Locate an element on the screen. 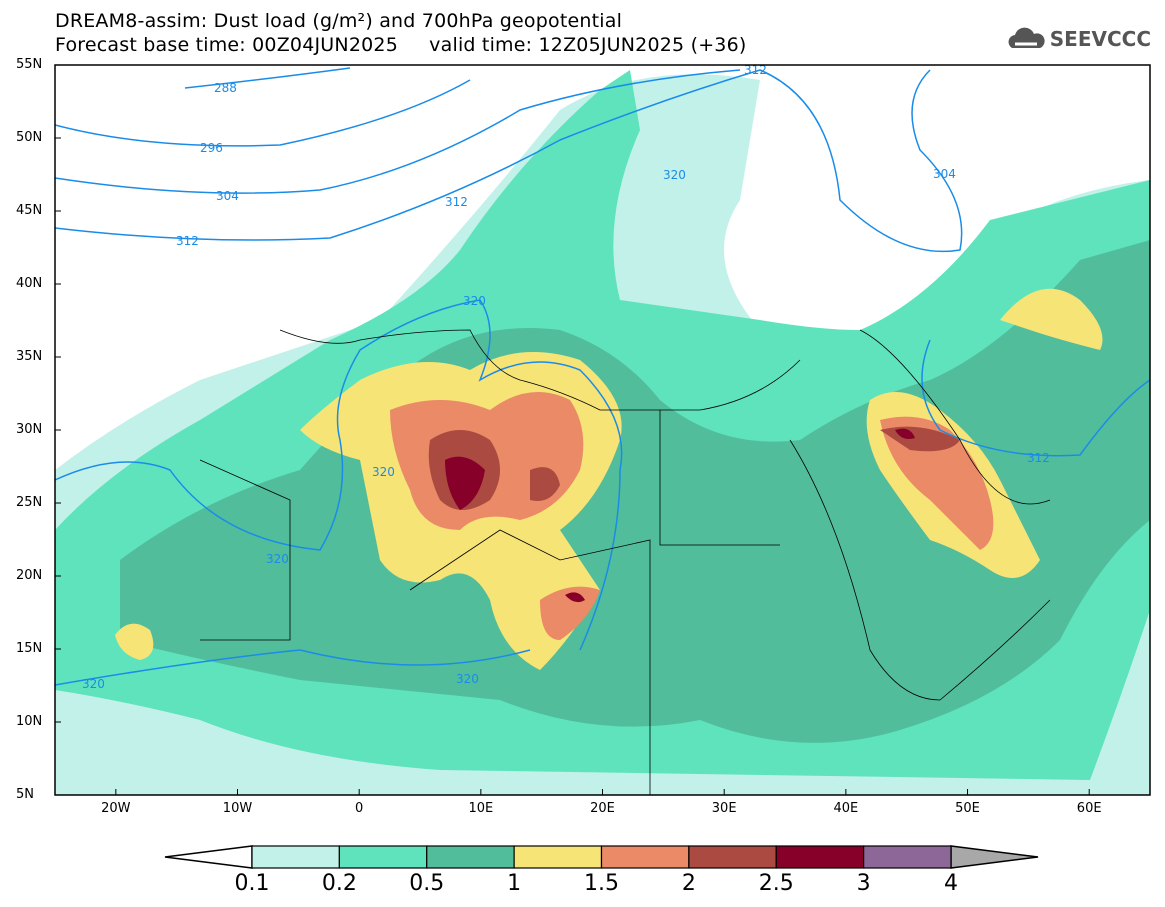 The image size is (1165, 907). cloud-icon is located at coordinates (1026, 37).